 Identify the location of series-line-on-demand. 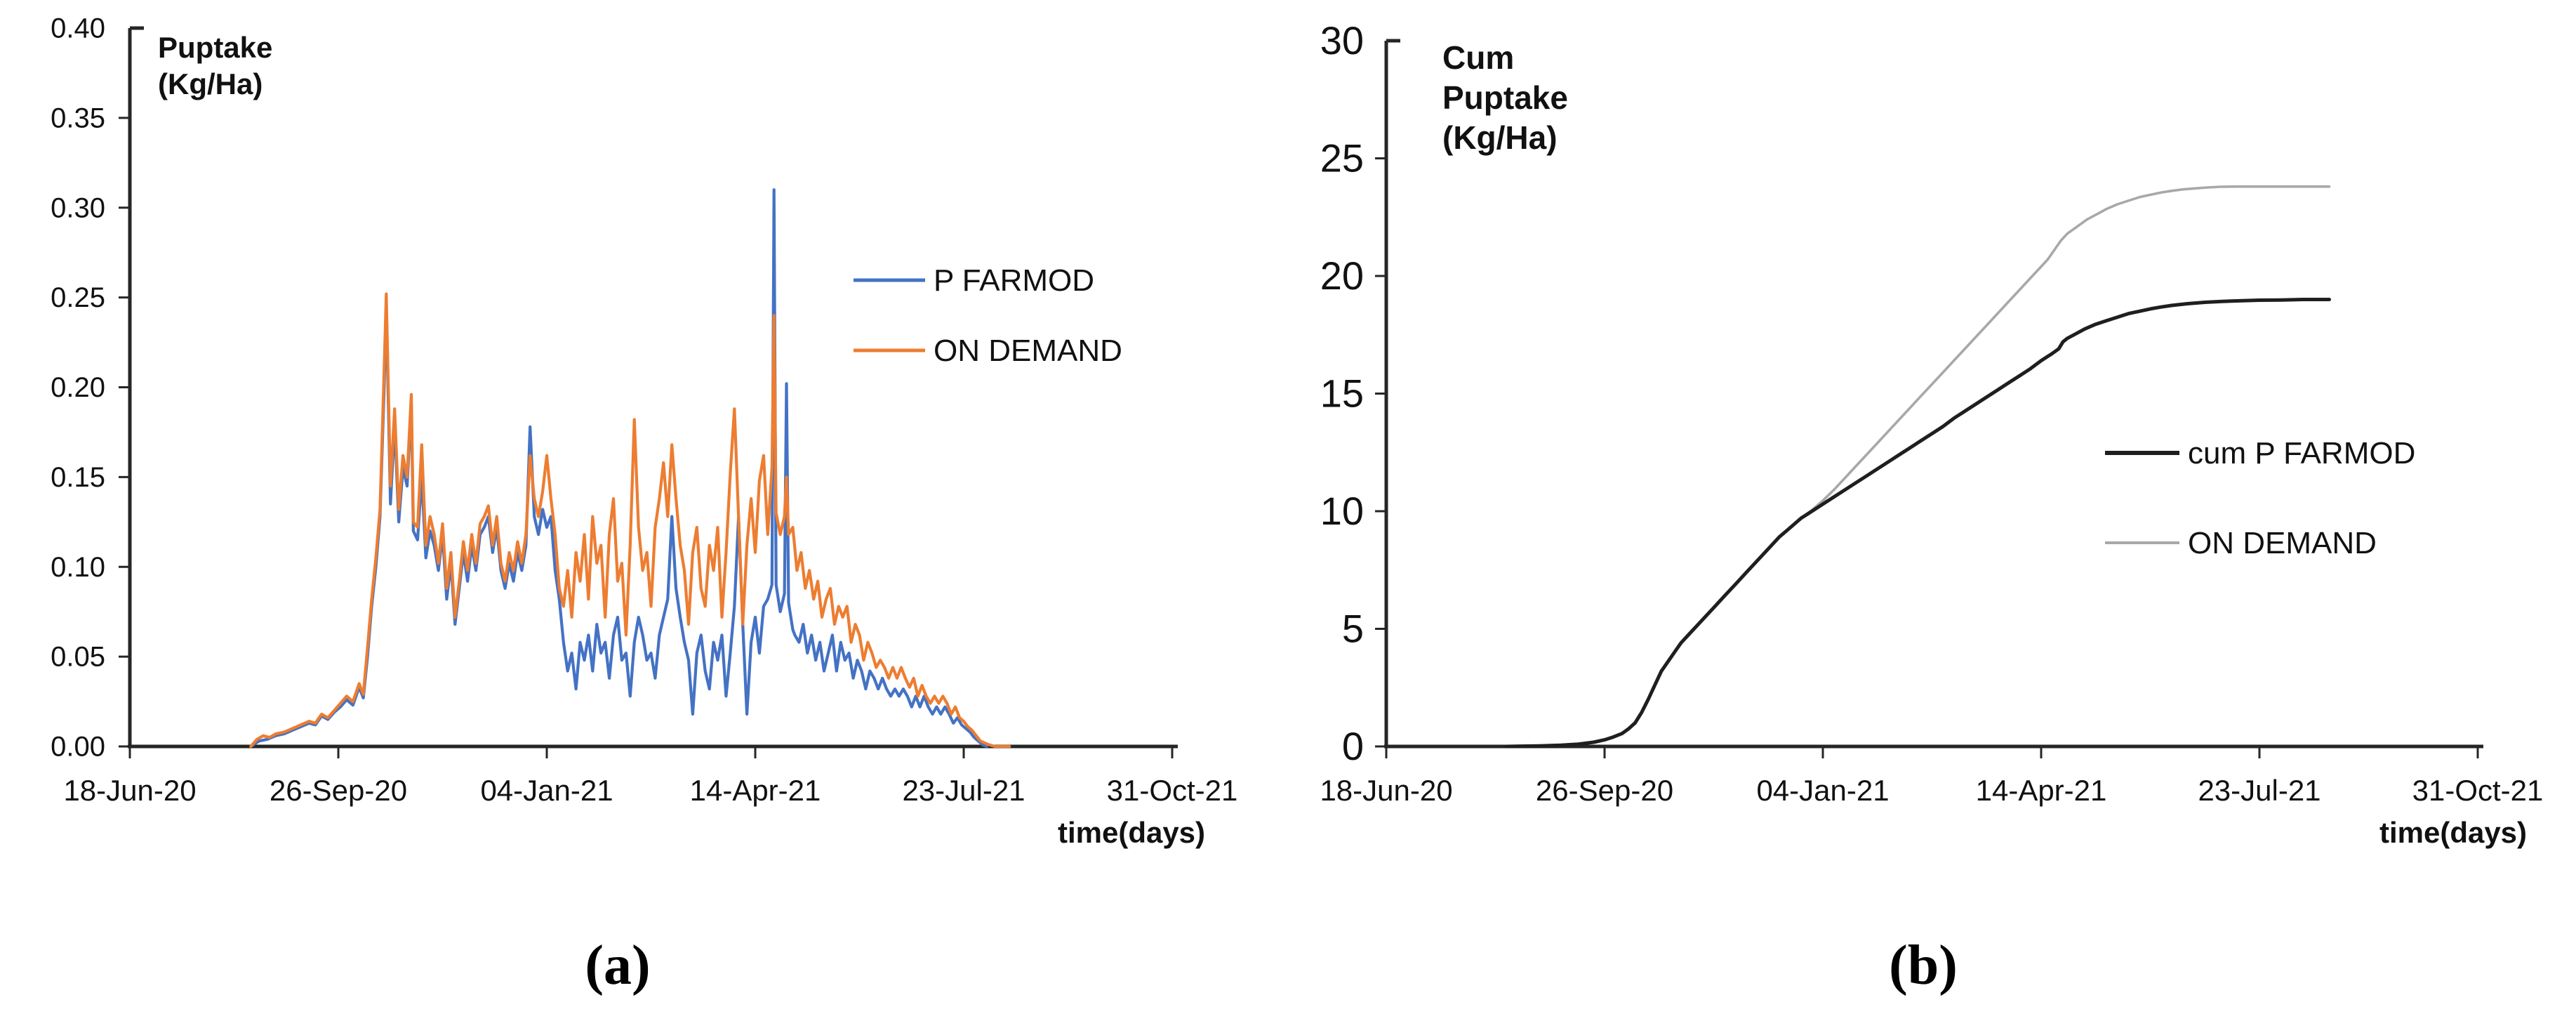
(630, 520).